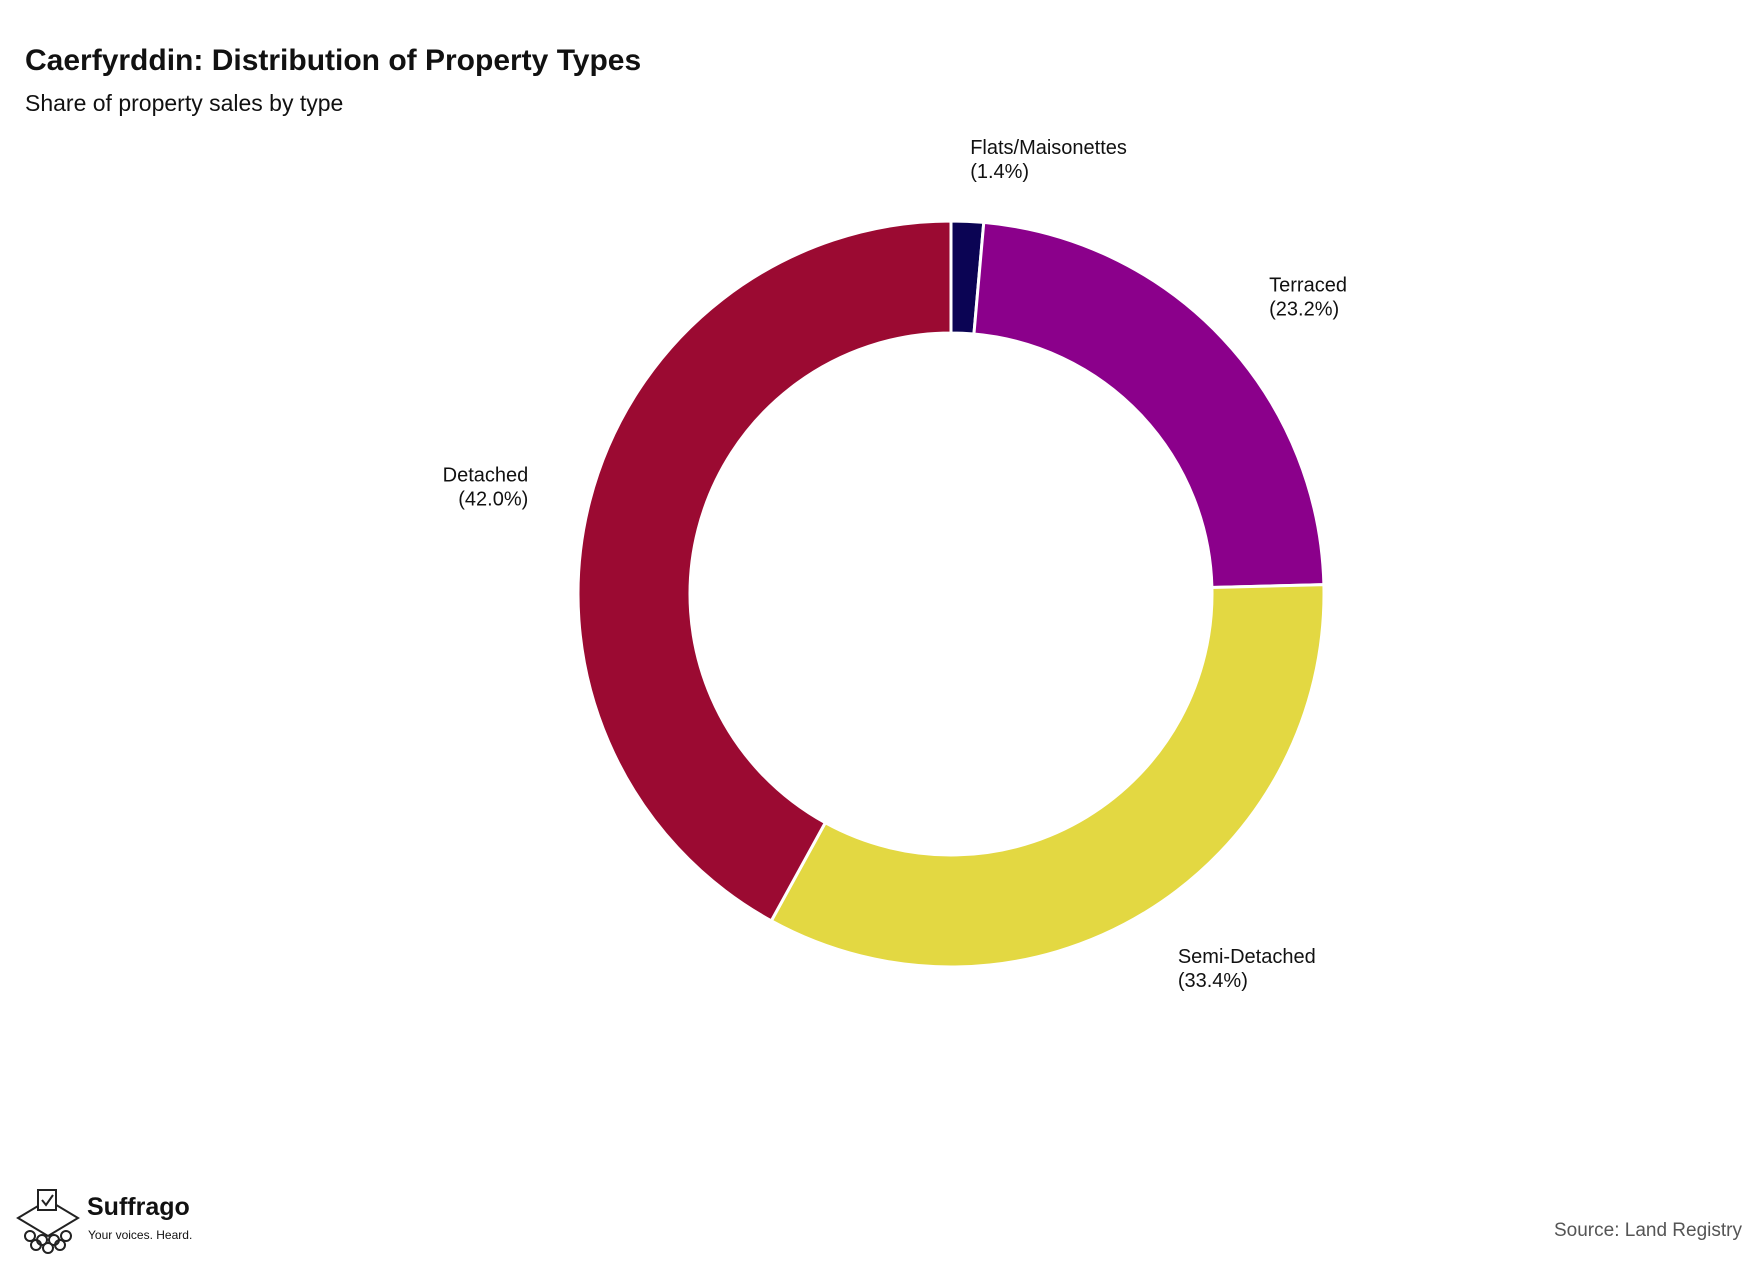 The width and height of the screenshot is (1758, 1265). What do you see at coordinates (1048, 148) in the screenshot?
I see `slice-label: Flats/Maisonettes` at bounding box center [1048, 148].